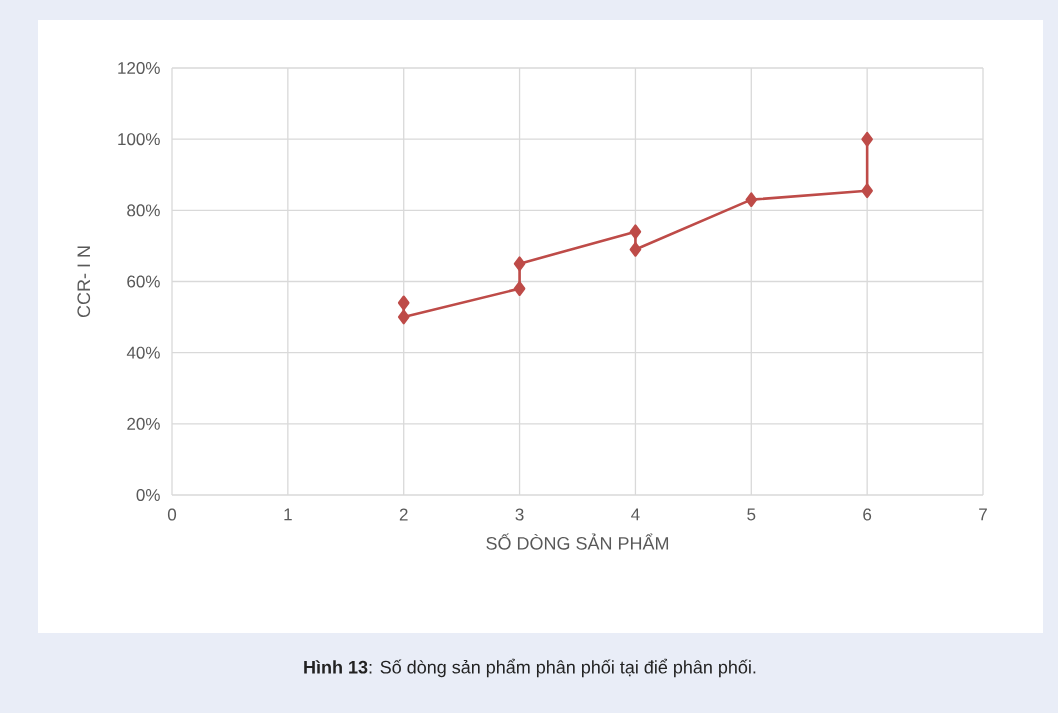 The width and height of the screenshot is (1058, 713). Describe the element at coordinates (172, 514) in the screenshot. I see `x-tick-label: 0` at that location.